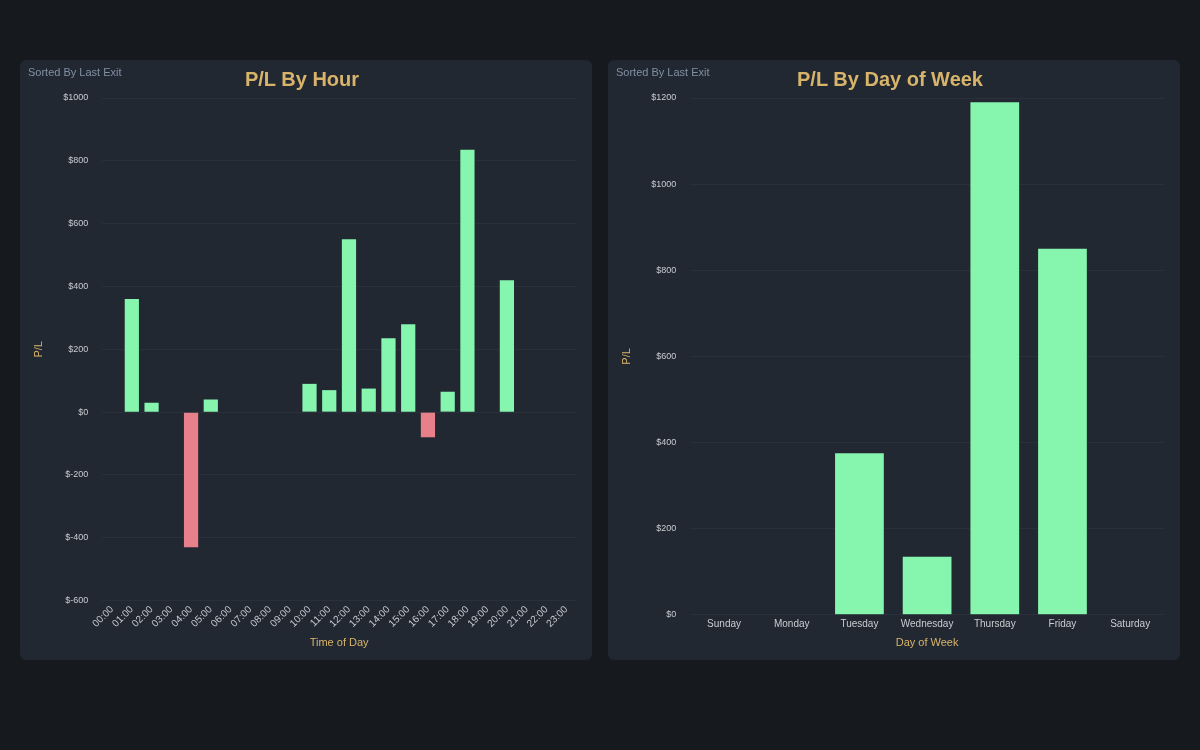 Image resolution: width=1200 pixels, height=750 pixels. Describe the element at coordinates (77, 537) in the screenshot. I see `y-tick-label: $-400` at that location.